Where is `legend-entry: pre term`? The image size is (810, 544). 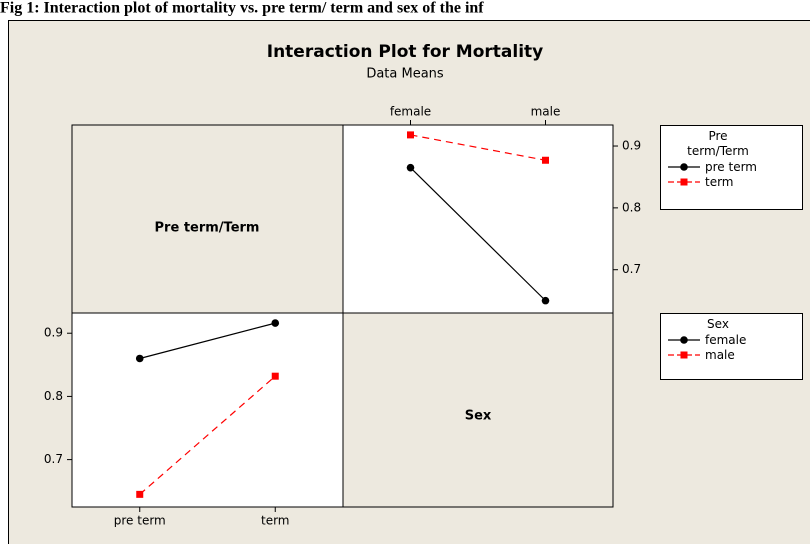 legend-entry: pre term is located at coordinates (734, 166).